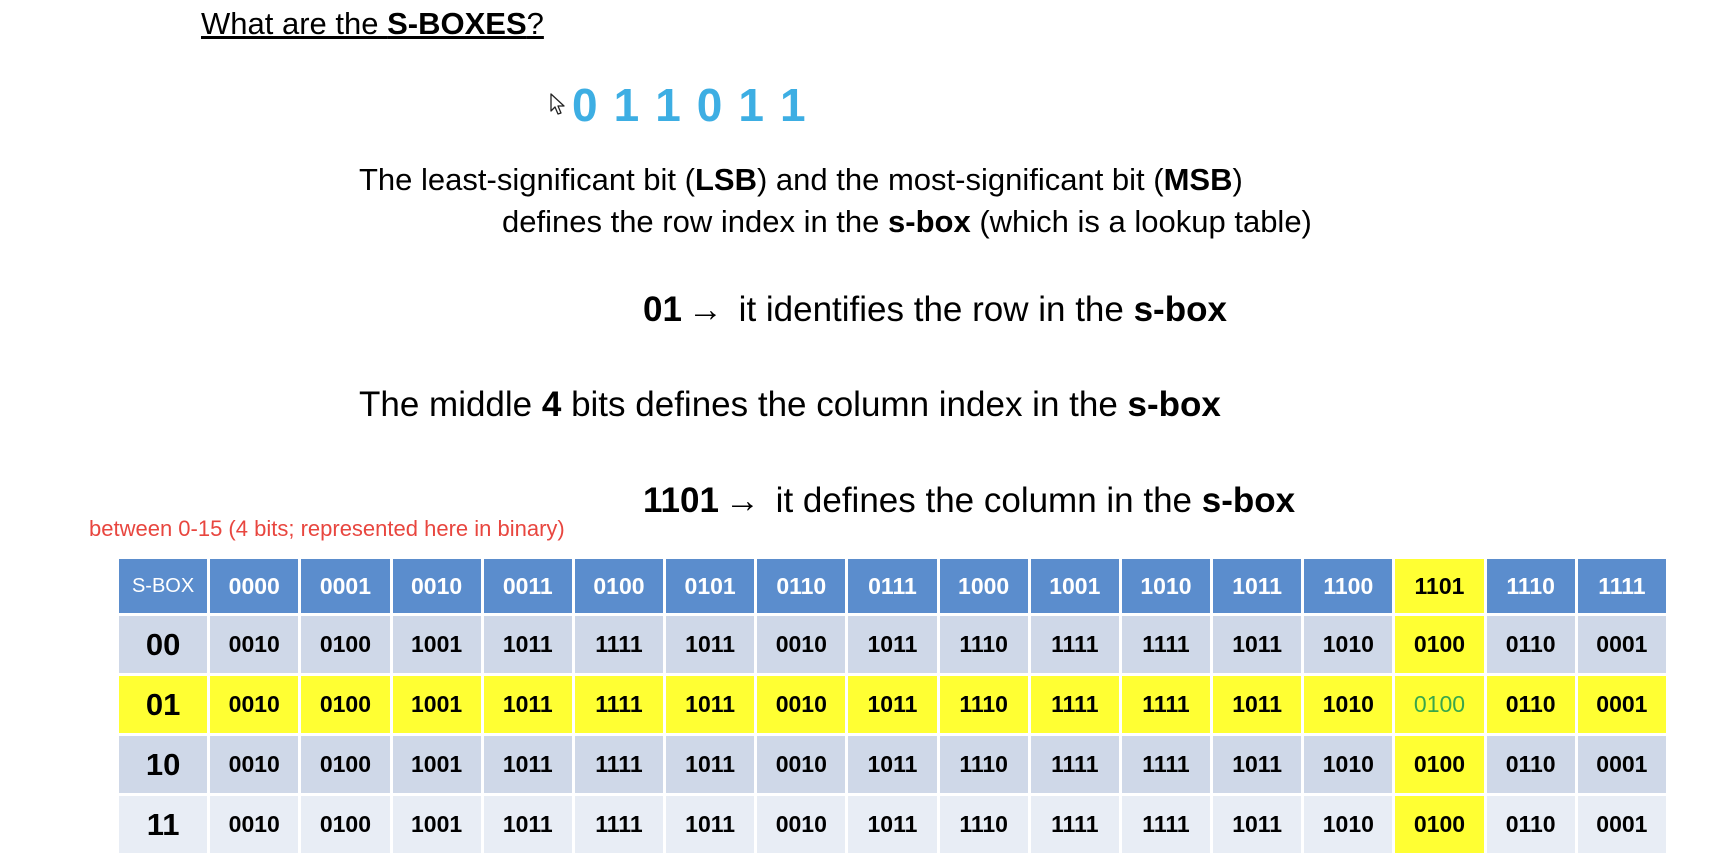 The width and height of the screenshot is (1712, 866). Describe the element at coordinates (163, 644) in the screenshot. I see `row-label: 00` at that location.